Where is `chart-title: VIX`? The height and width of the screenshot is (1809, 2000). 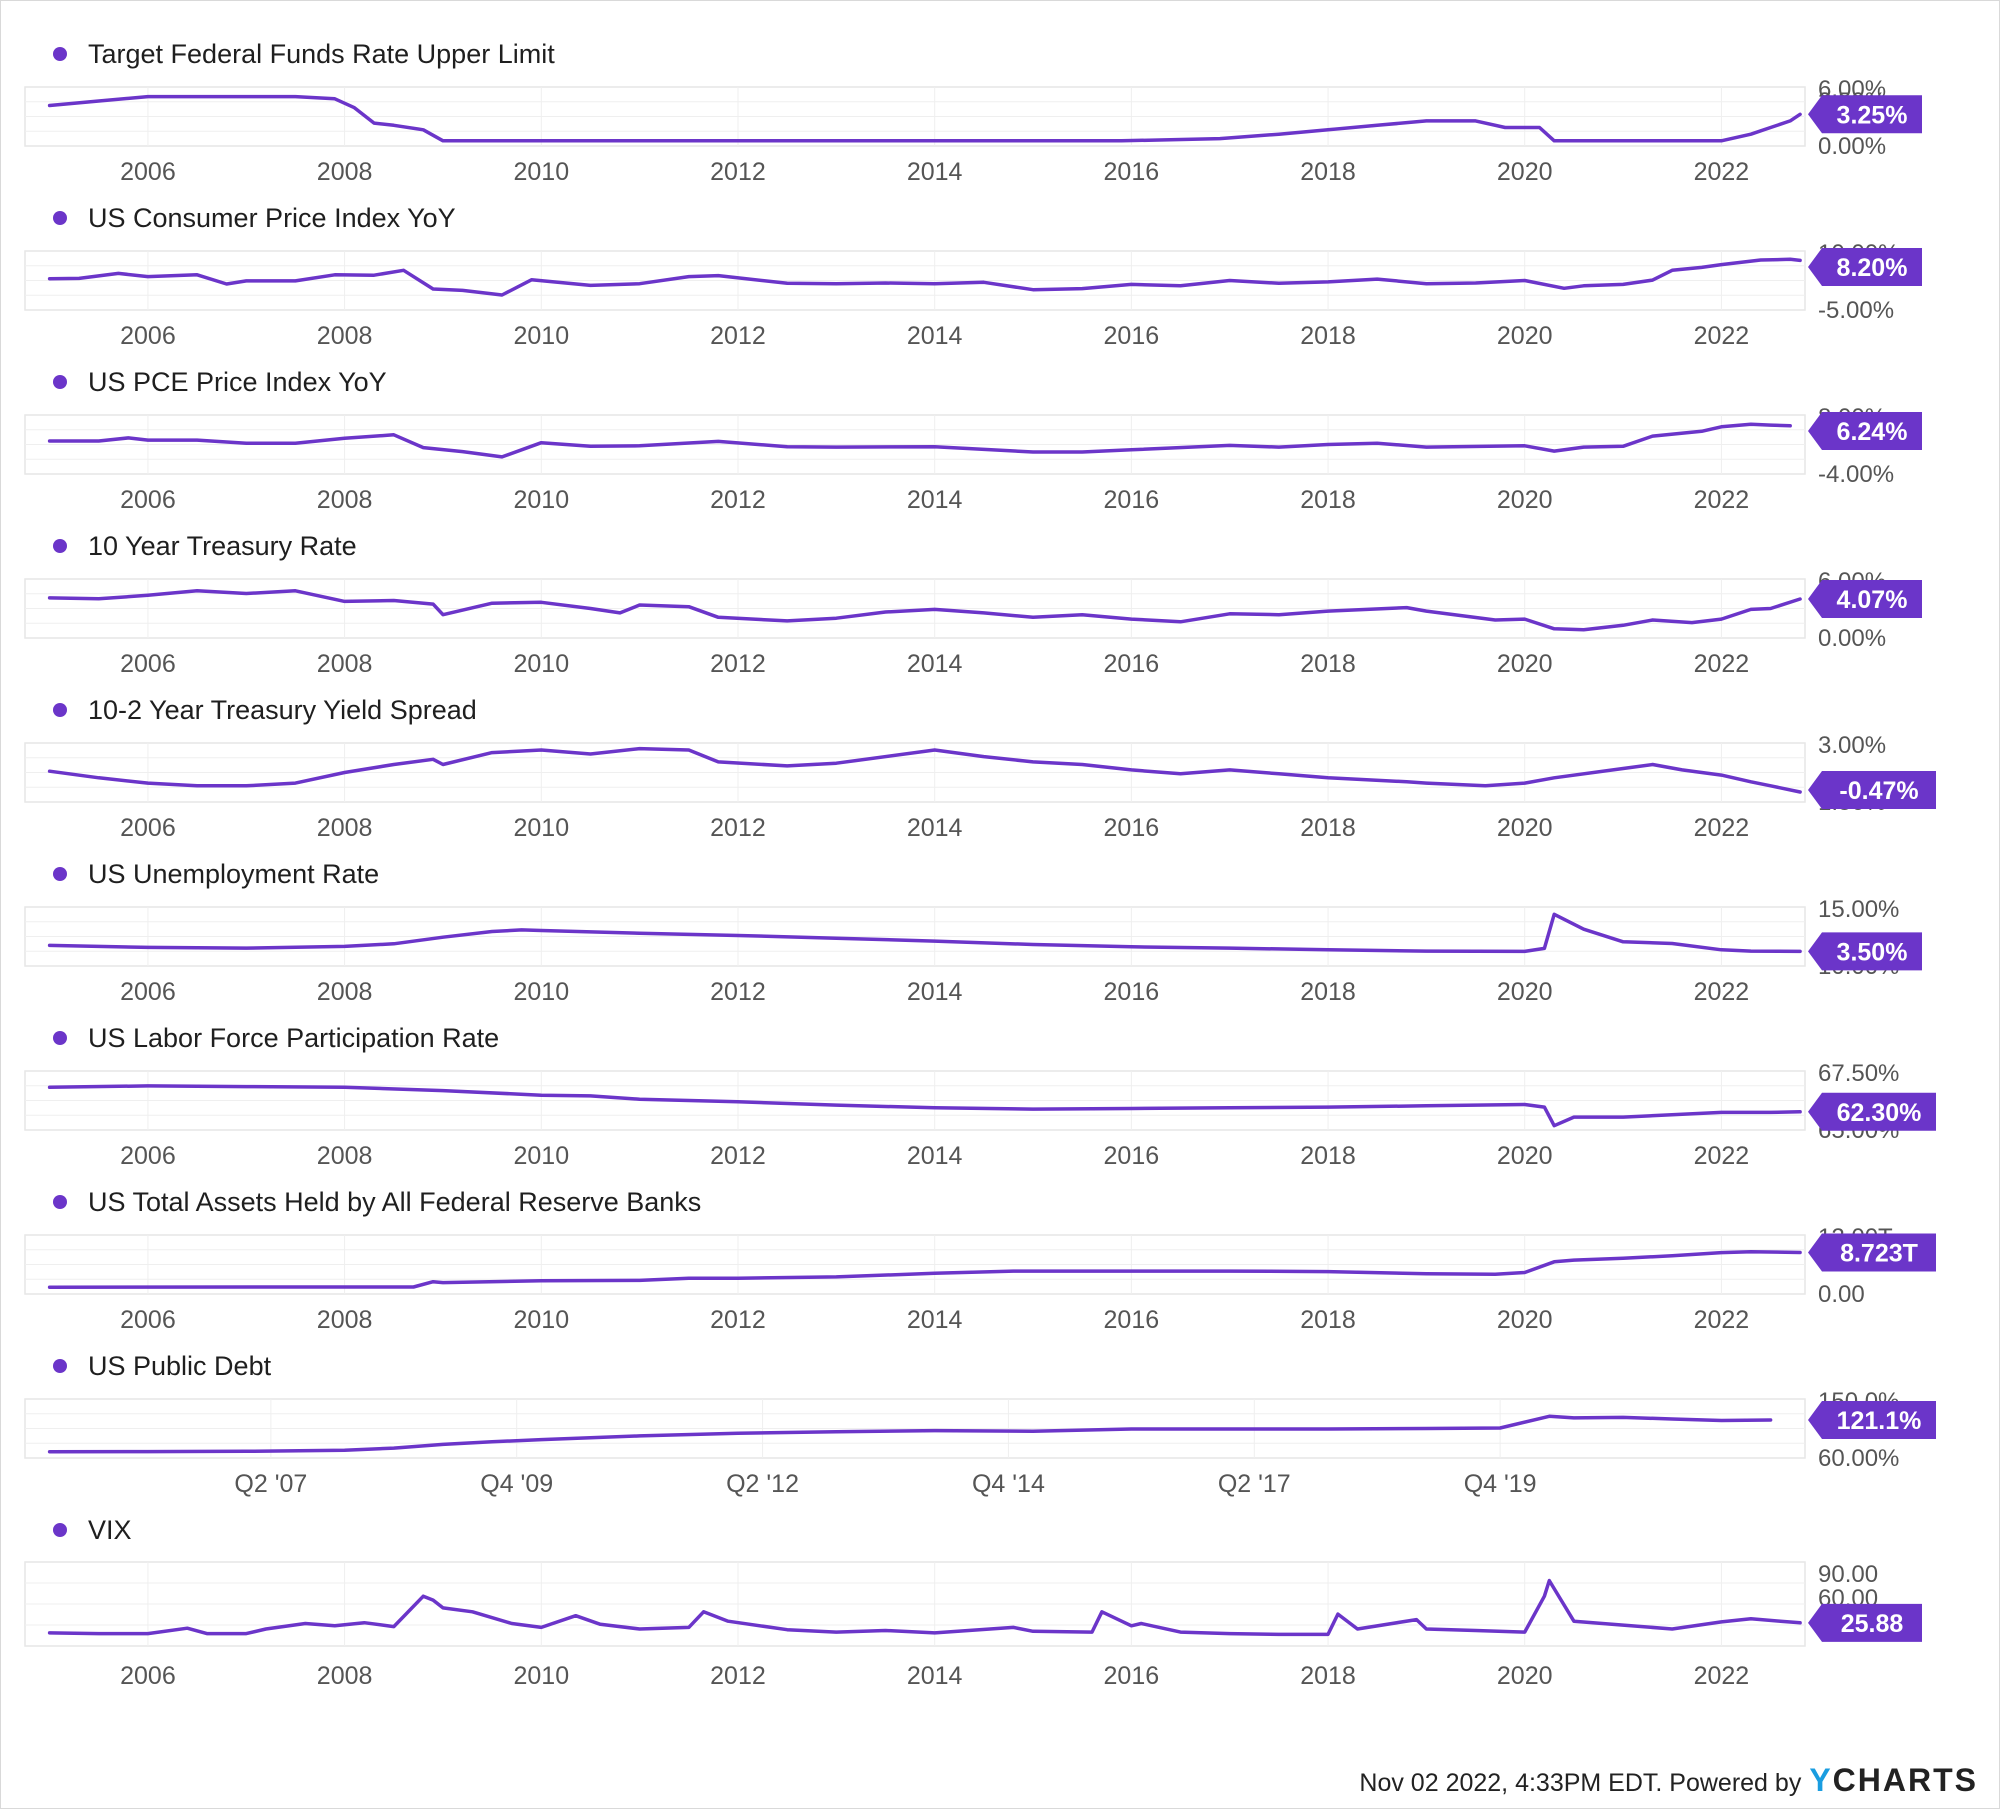 chart-title: VIX is located at coordinates (110, 1530).